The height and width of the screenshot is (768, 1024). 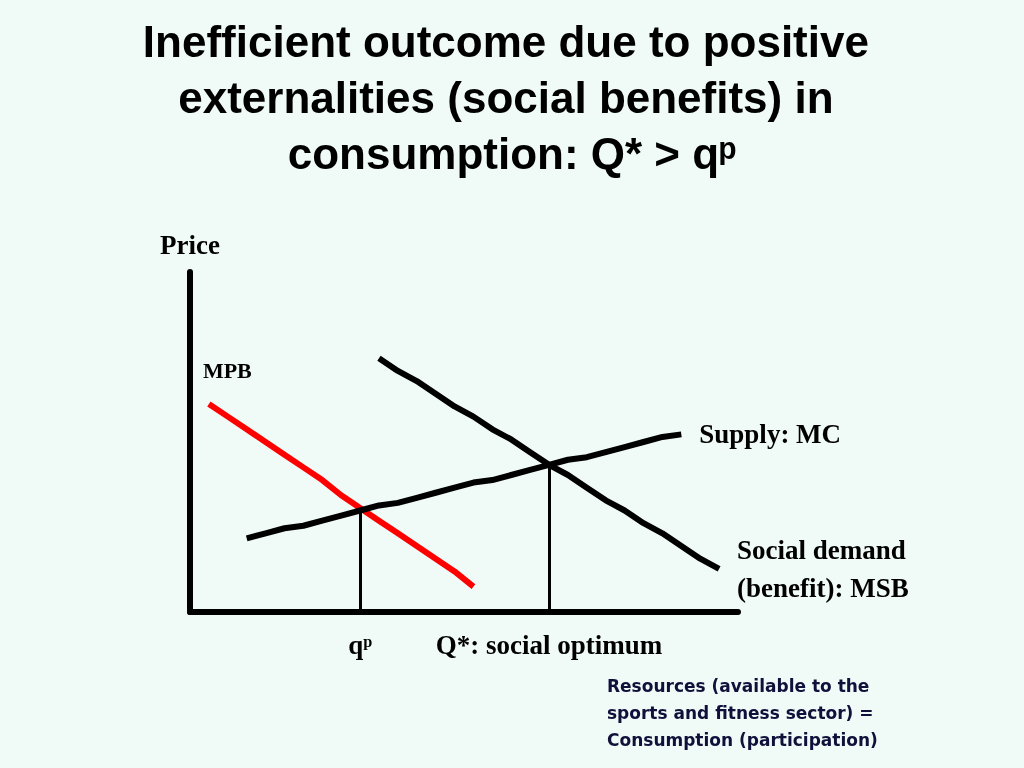 I want to click on series-label: MPB, so click(x=227, y=371).